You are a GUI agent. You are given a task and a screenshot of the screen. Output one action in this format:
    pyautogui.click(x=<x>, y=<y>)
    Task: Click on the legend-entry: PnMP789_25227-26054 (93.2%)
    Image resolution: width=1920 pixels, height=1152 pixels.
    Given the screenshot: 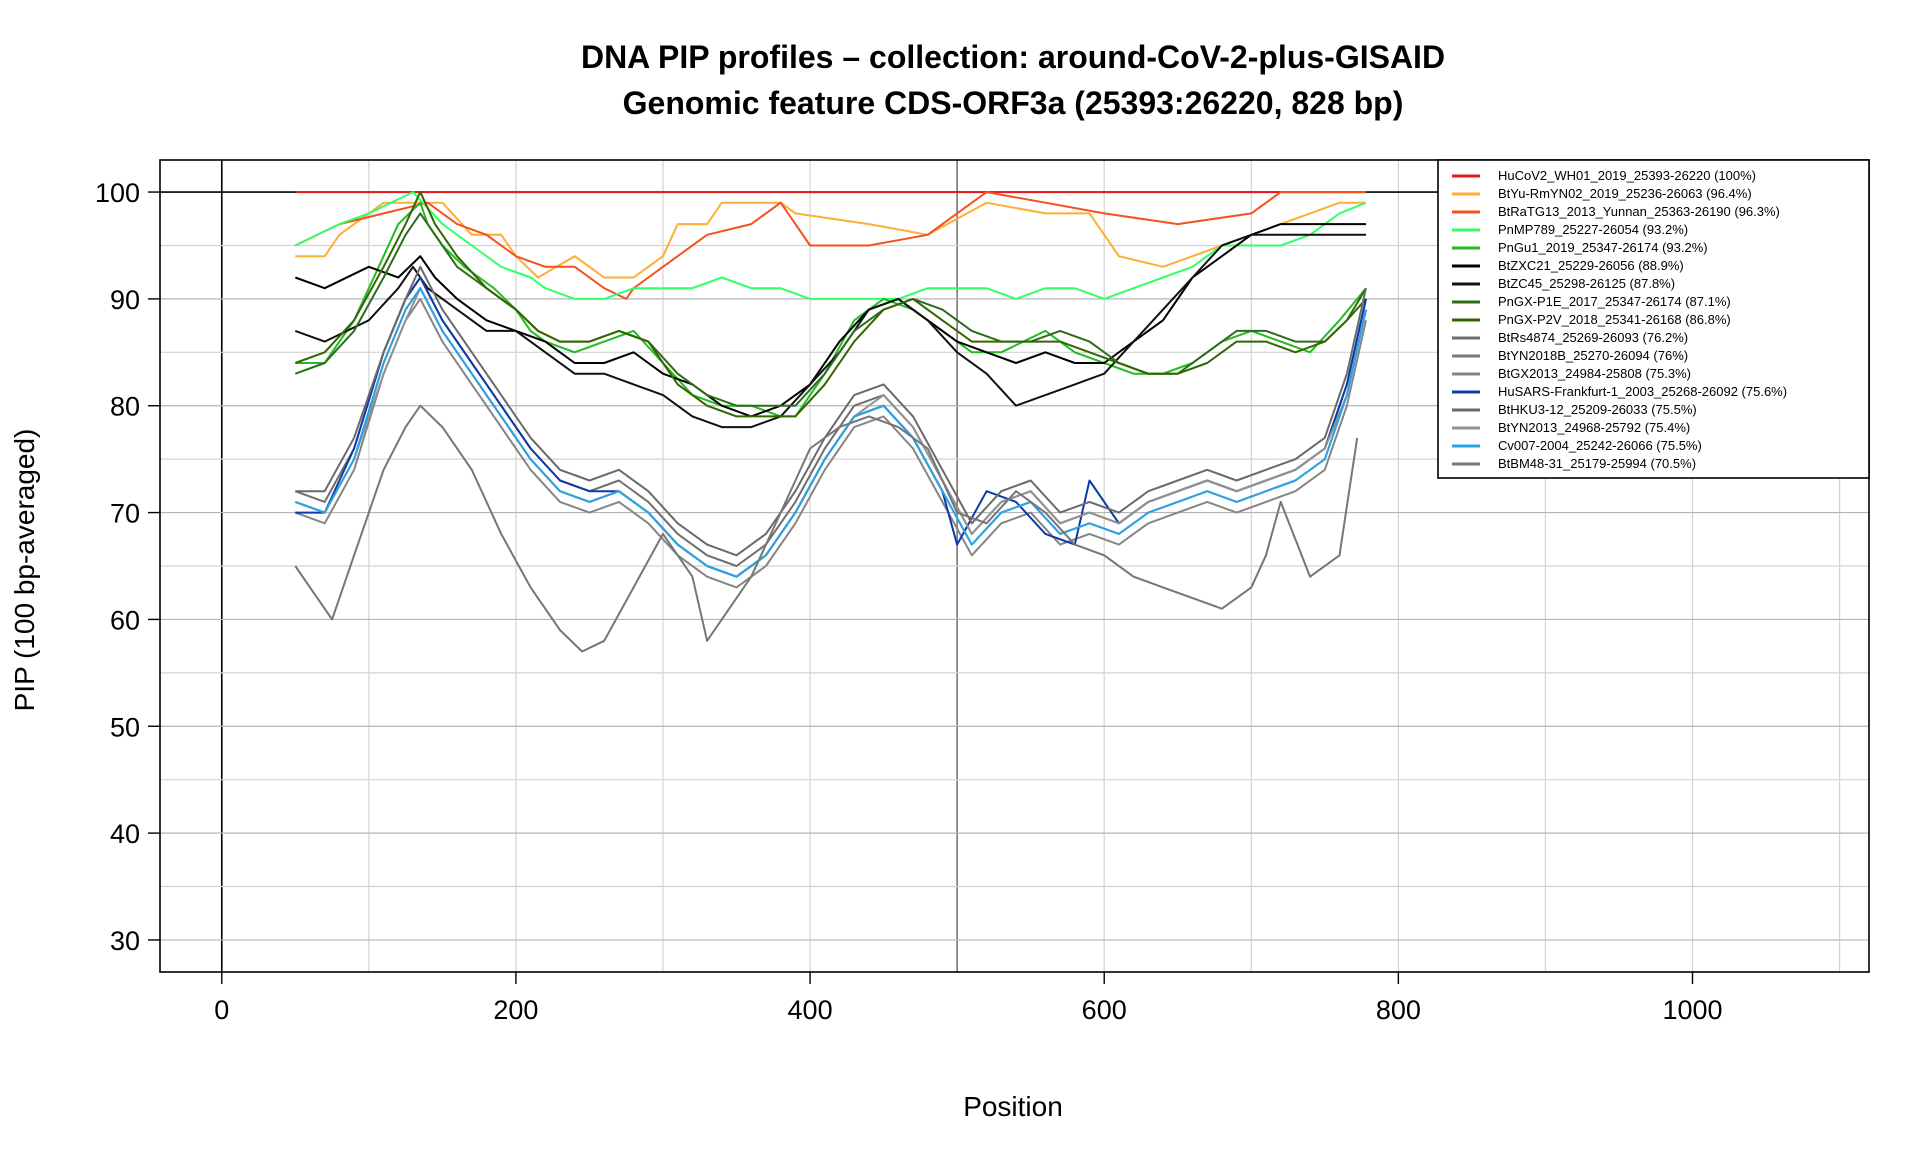 What is the action you would take?
    pyautogui.click(x=1593, y=229)
    